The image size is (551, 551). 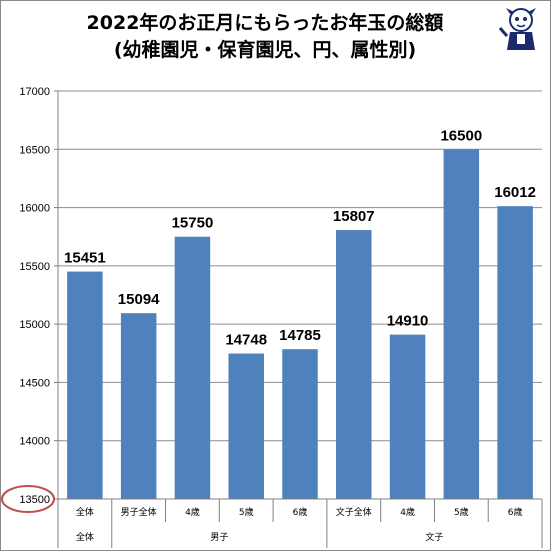 I want to click on data-label: 16500, so click(x=461, y=135).